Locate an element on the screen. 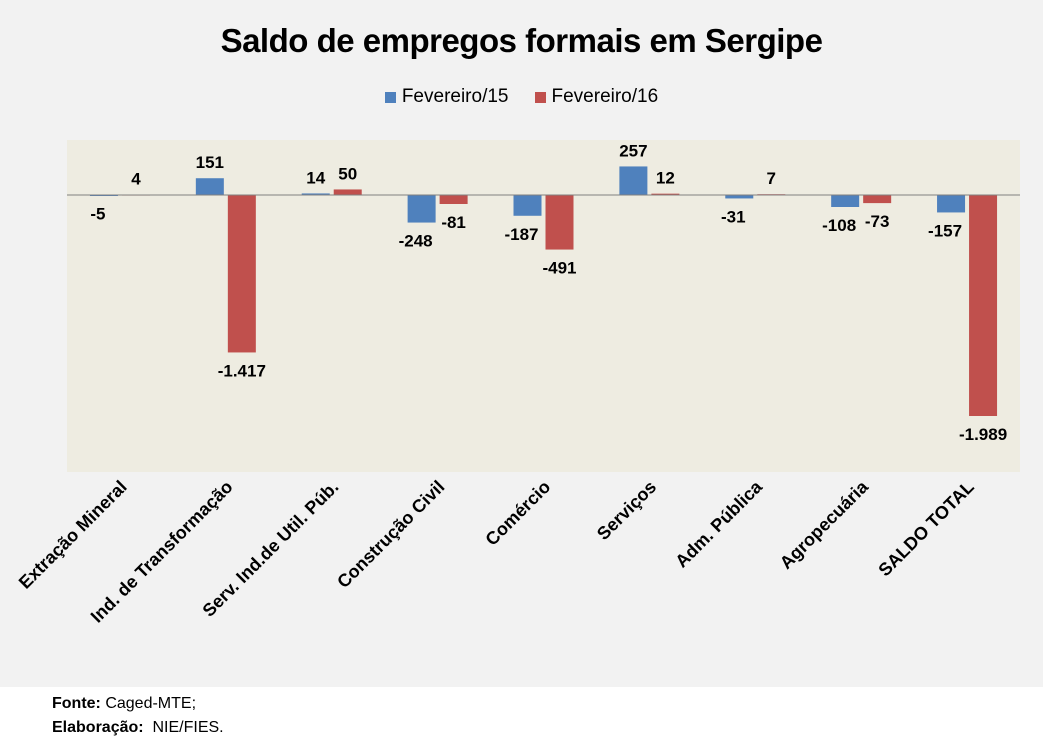  source-line: Fonte: Caged-MTE; is located at coordinates (138, 704).